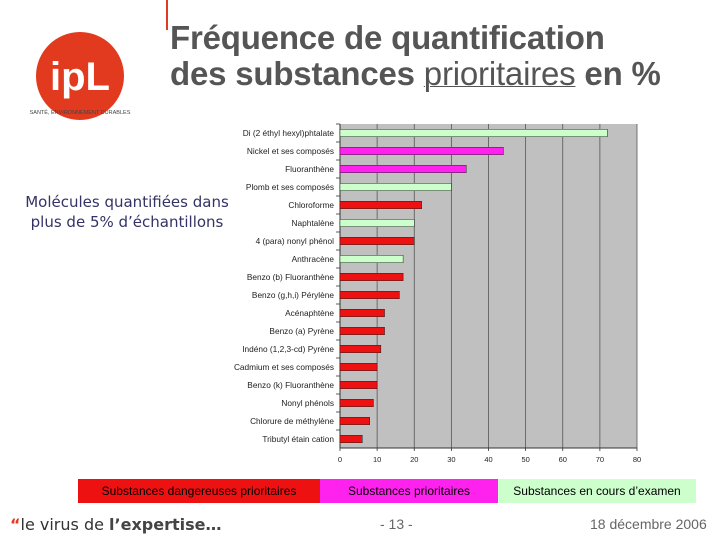 The height and width of the screenshot is (540, 720). What do you see at coordinates (451, 459) in the screenshot?
I see `x-tick-label: 30` at bounding box center [451, 459].